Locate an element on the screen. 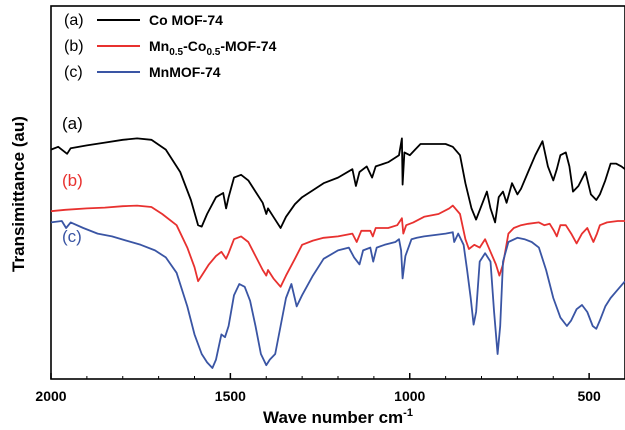 The image size is (625, 430). legend-letter-a: (a) is located at coordinates (74, 20).